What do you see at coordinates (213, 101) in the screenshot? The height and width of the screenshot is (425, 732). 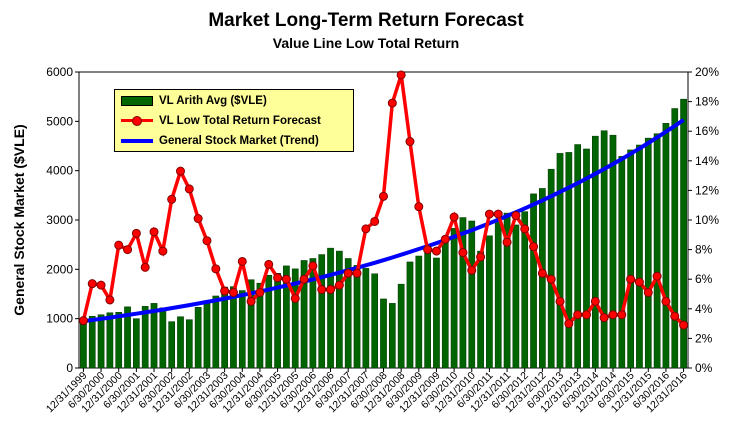 I see `legend-label-bars: VL Arith Avg ($VLE)` at bounding box center [213, 101].